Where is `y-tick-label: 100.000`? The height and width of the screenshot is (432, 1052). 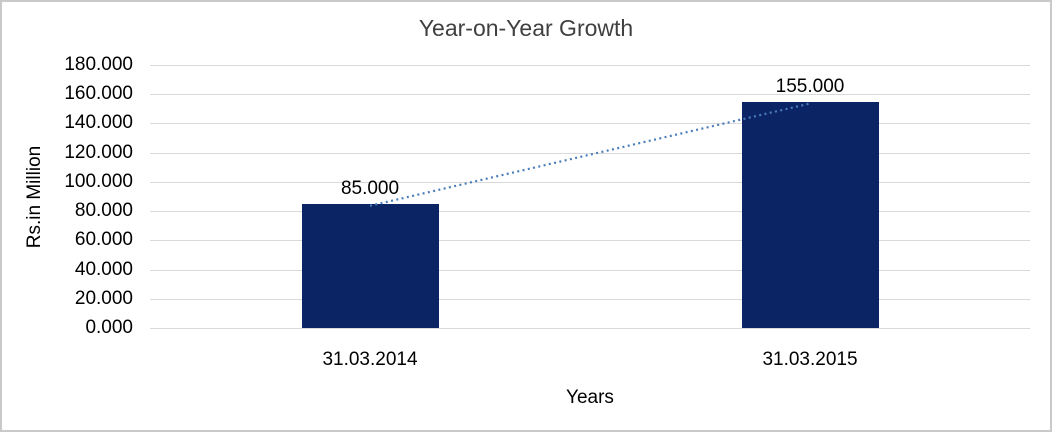 y-tick-label: 100.000 is located at coordinates (98, 181).